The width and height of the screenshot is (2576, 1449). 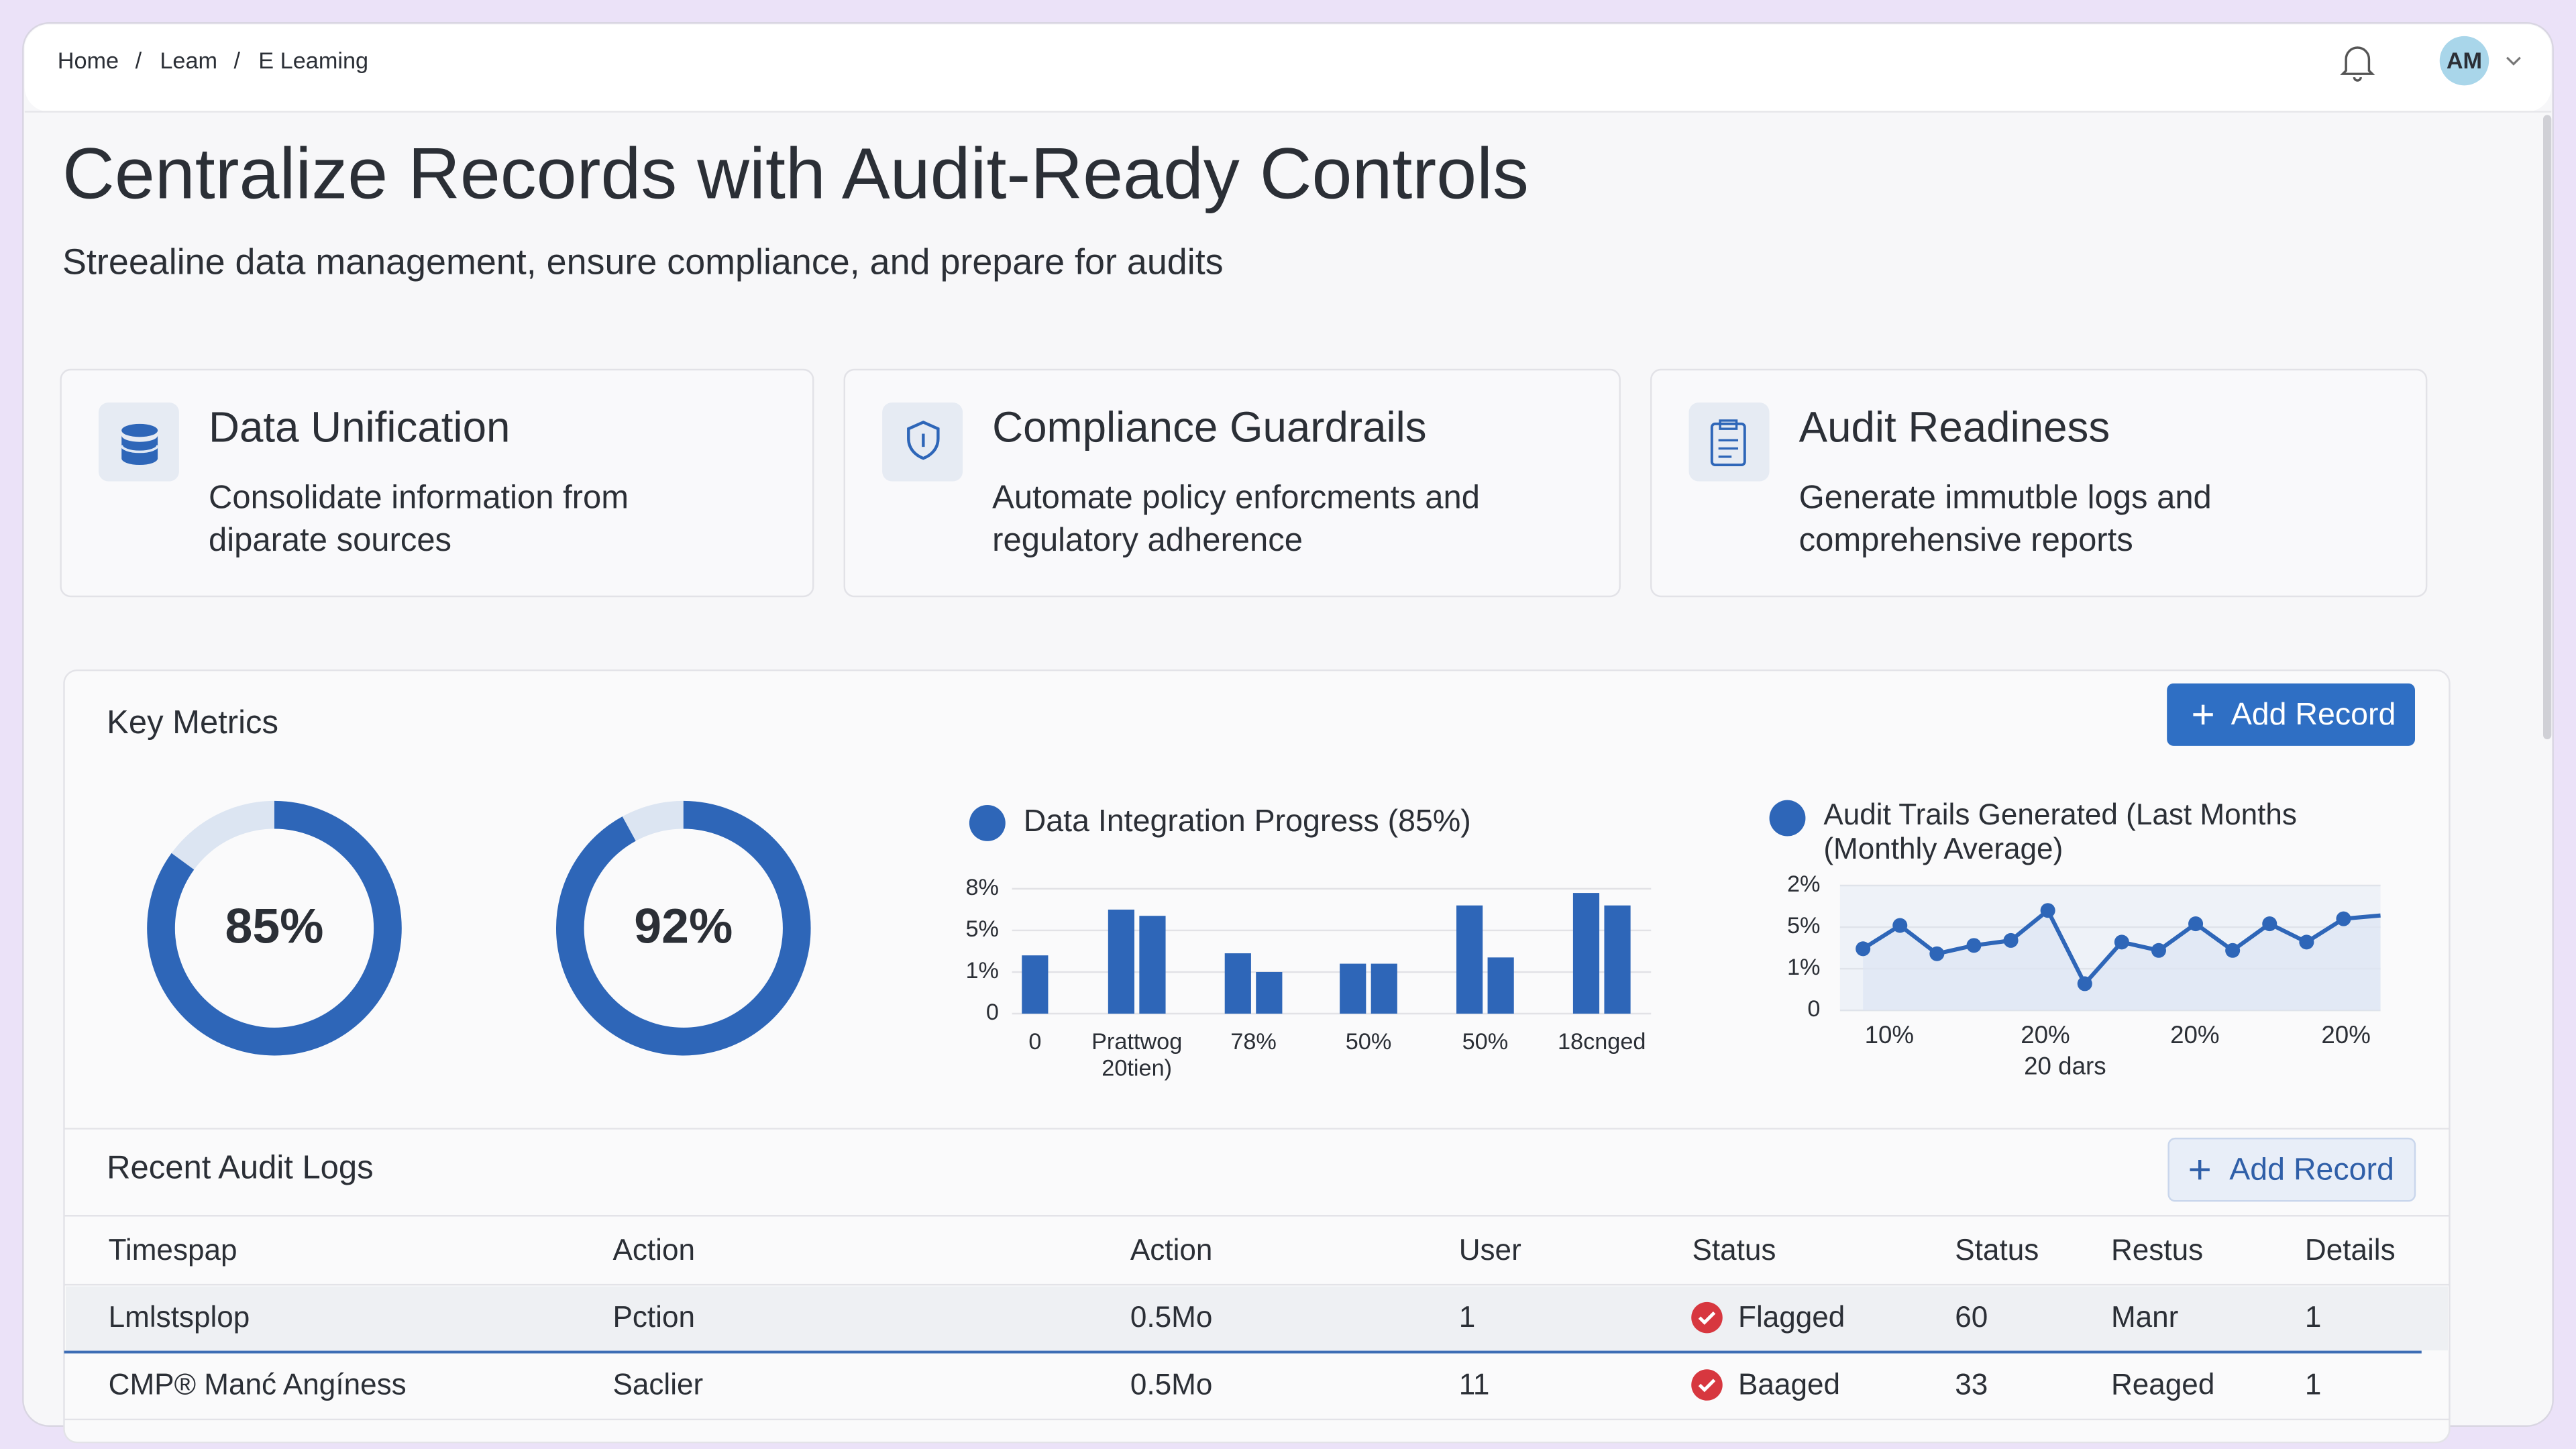 What do you see at coordinates (2513, 61) in the screenshot?
I see `avatar-chevron` at bounding box center [2513, 61].